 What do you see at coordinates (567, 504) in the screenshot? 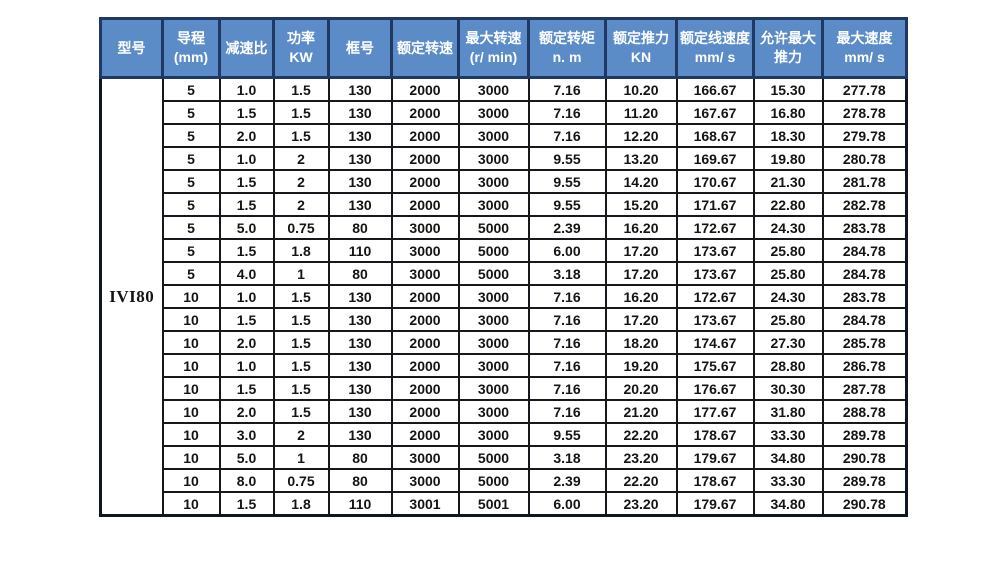
I see `table-cell: 6.00` at bounding box center [567, 504].